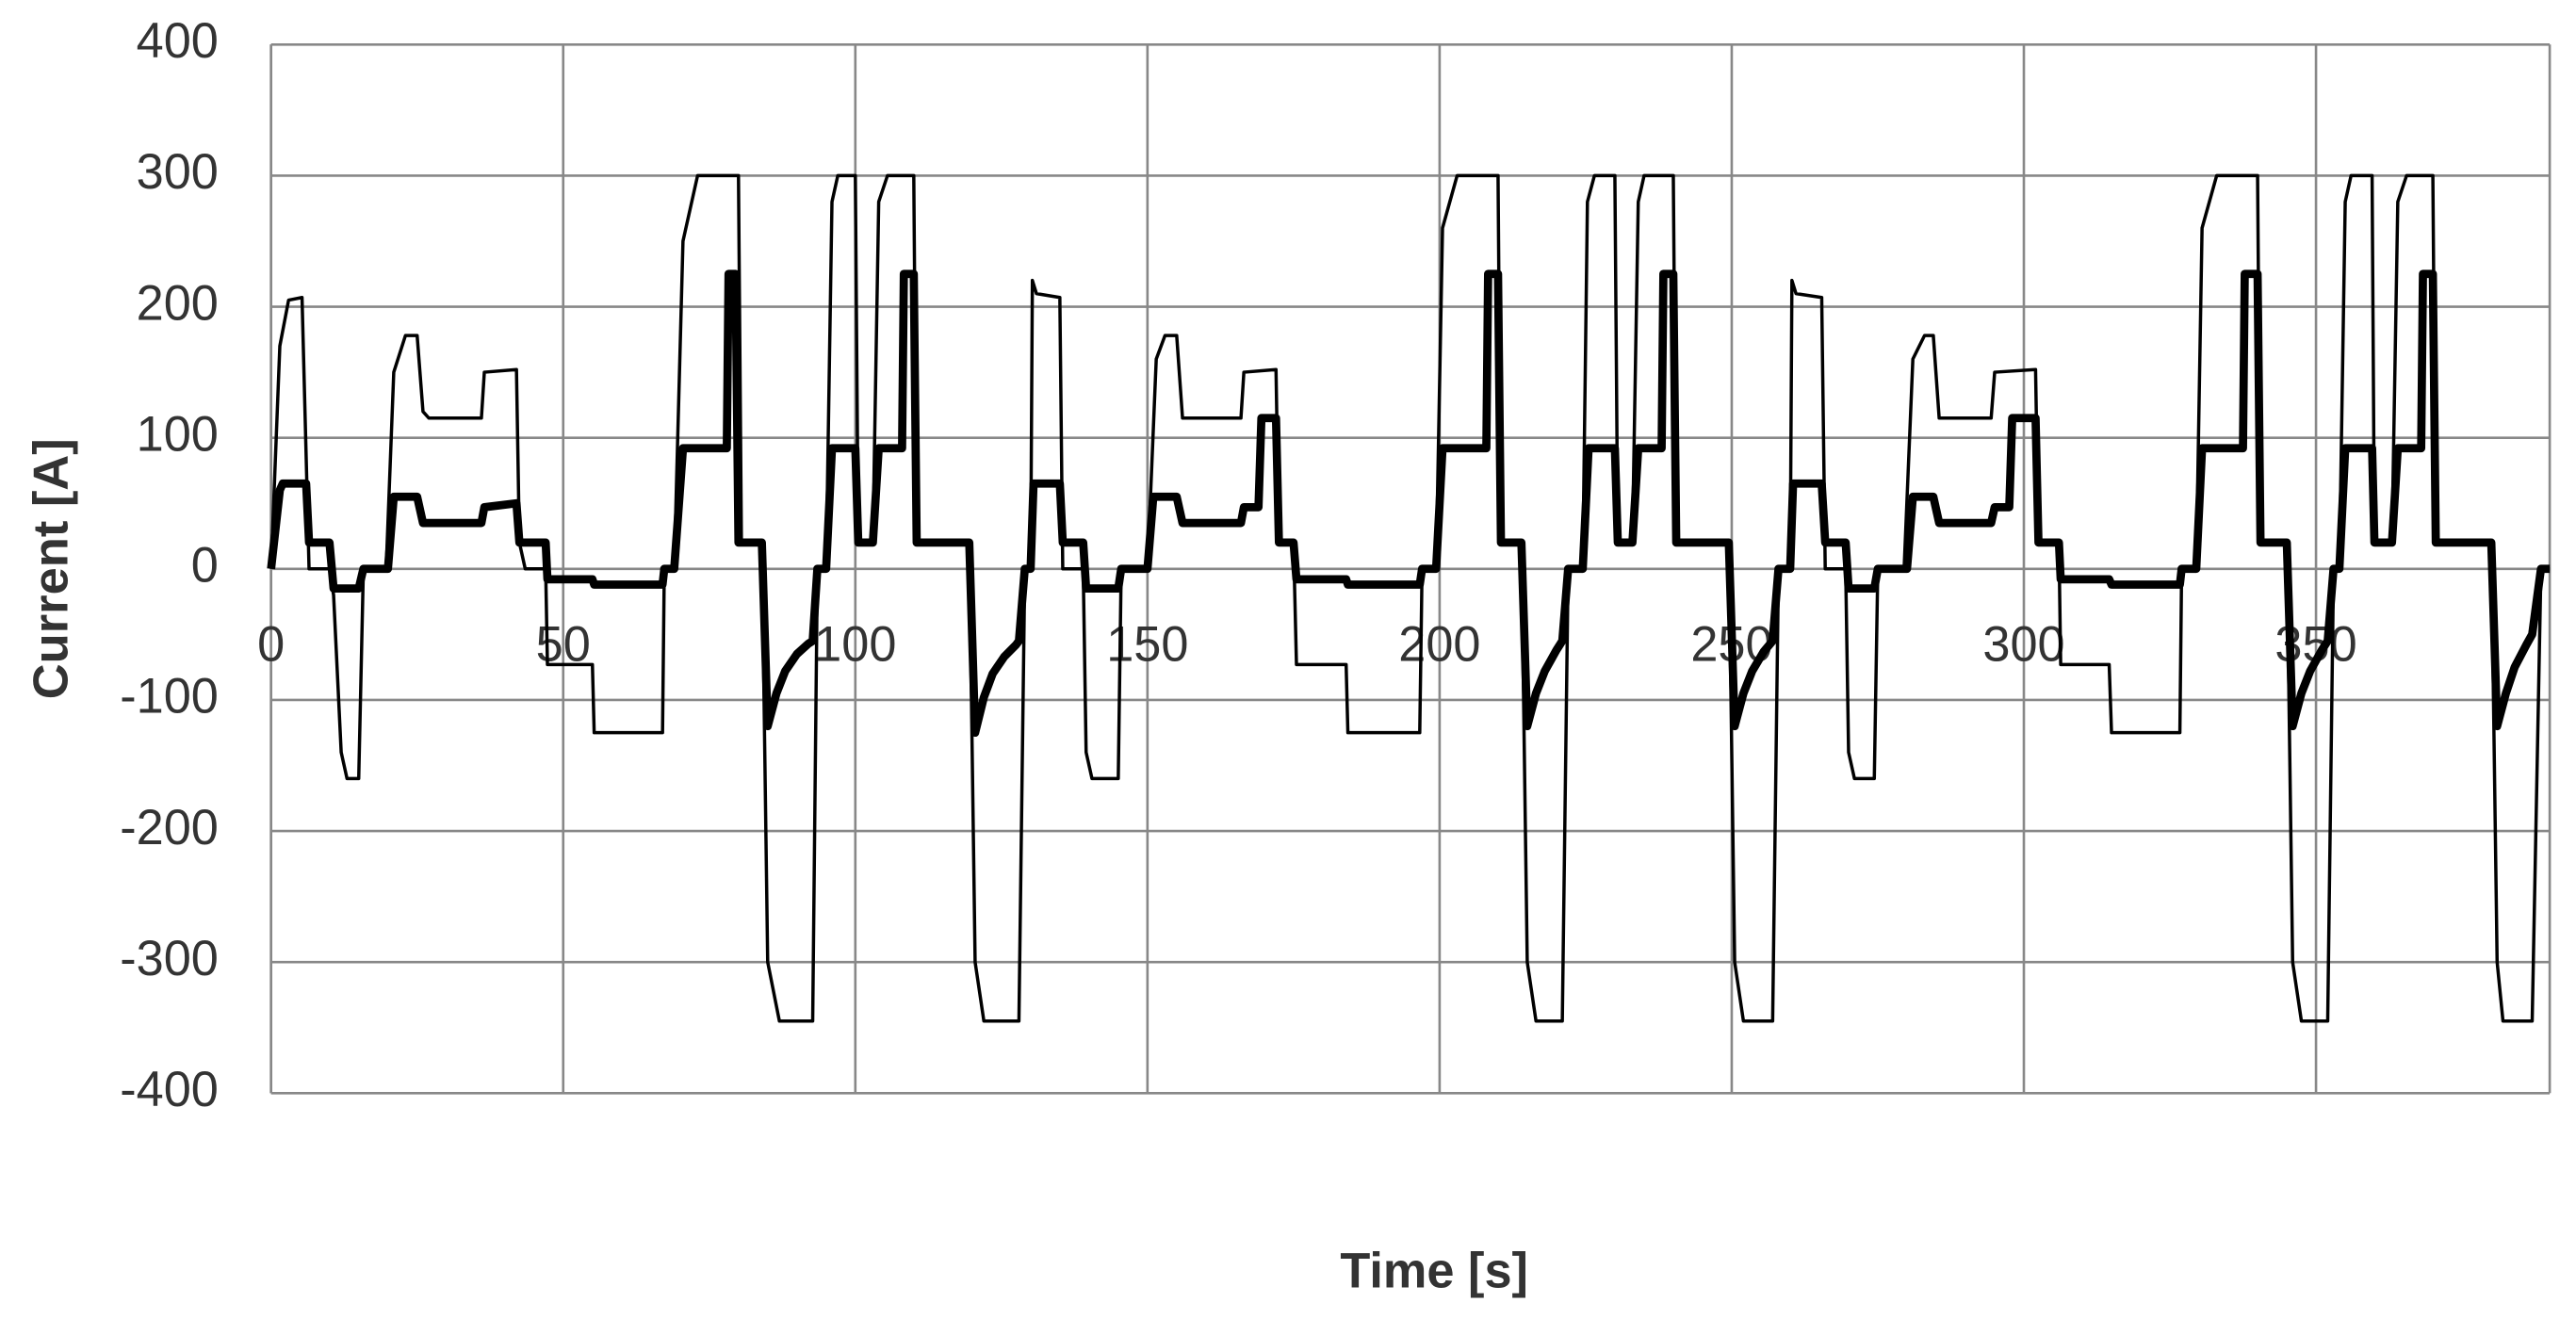 The image size is (2576, 1319). What do you see at coordinates (51, 568) in the screenshot?
I see `y-axis-title: Current [A]` at bounding box center [51, 568].